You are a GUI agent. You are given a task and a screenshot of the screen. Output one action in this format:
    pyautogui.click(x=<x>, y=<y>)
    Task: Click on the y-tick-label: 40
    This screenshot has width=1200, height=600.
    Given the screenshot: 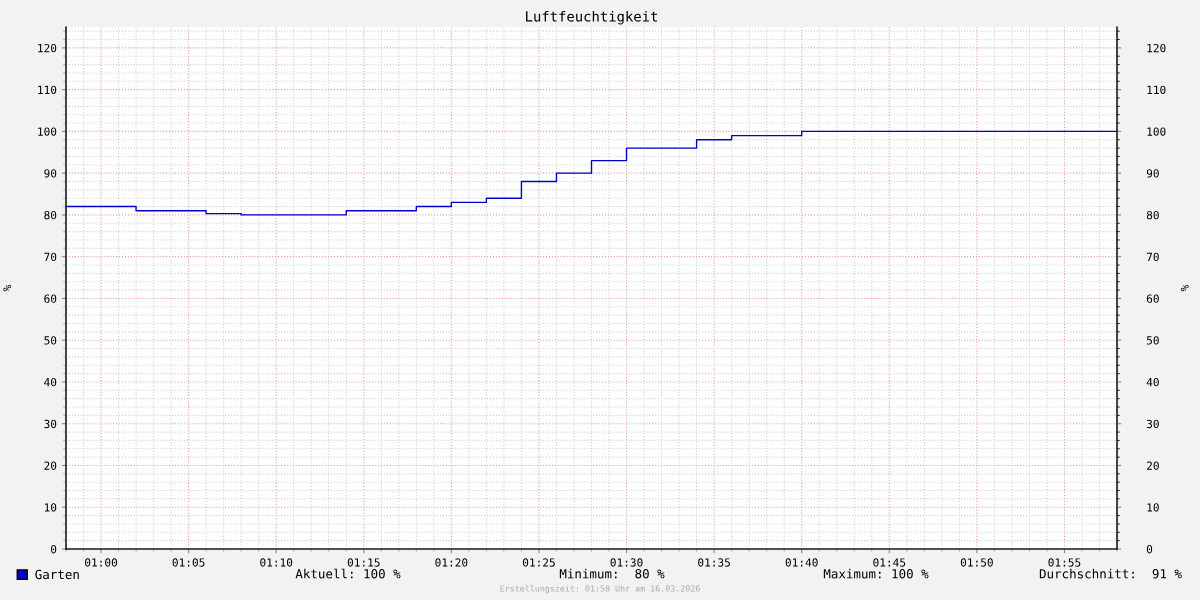 What is the action you would take?
    pyautogui.click(x=50, y=382)
    